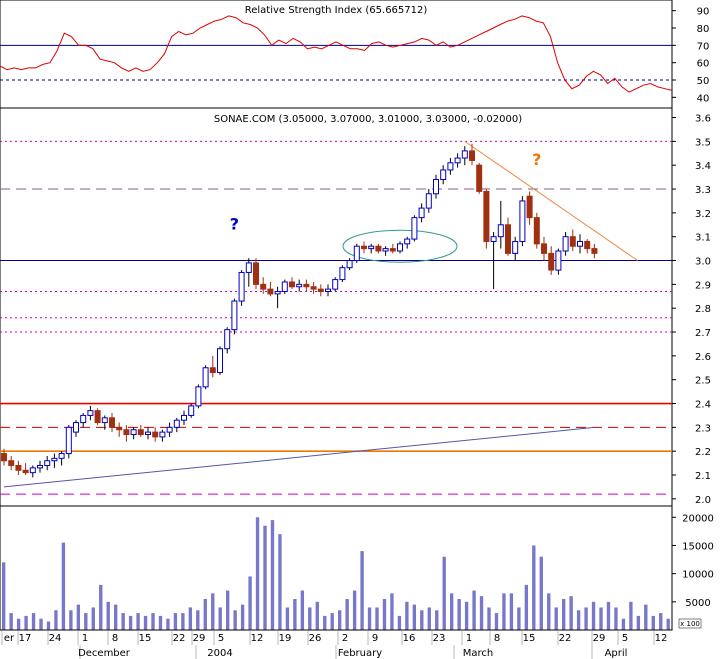 The width and height of the screenshot is (723, 659). Describe the element at coordinates (409, 638) in the screenshot. I see `x-day-label: 16` at that location.